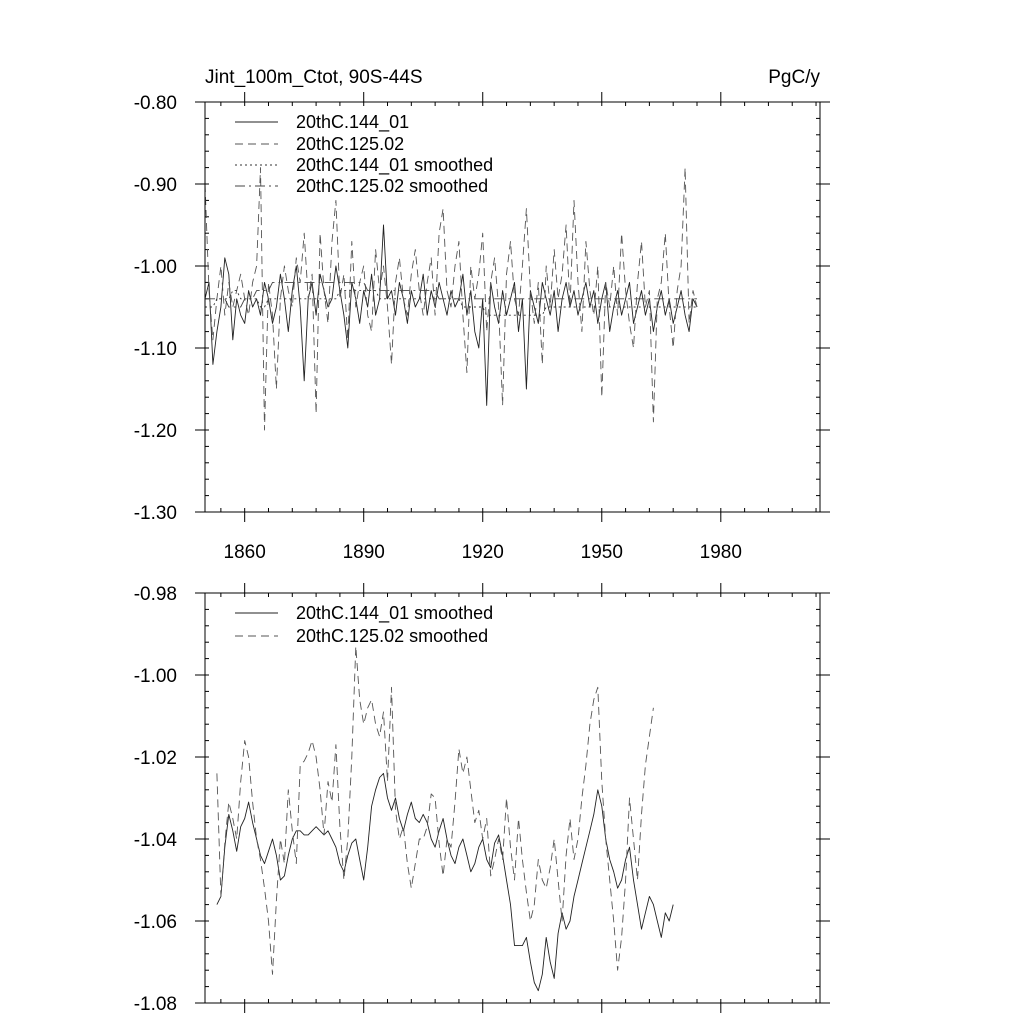 The image size is (1024, 1024). I want to click on top-x-tick-label: 1980, so click(721, 552).